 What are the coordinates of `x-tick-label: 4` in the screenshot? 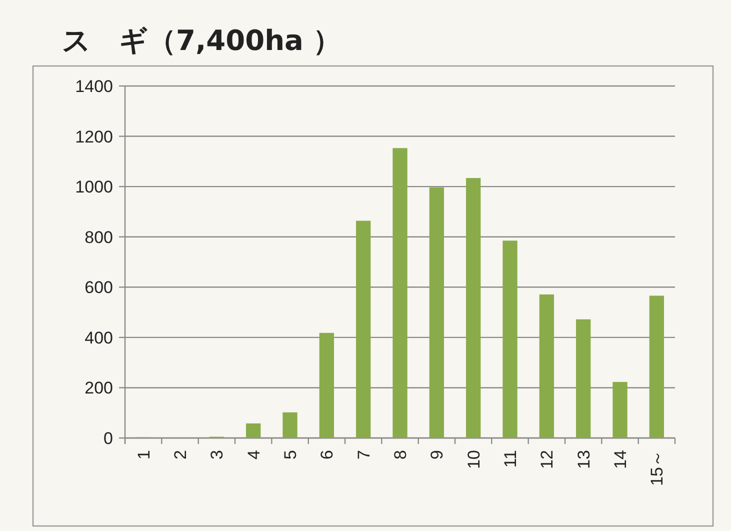 It's located at (254, 455).